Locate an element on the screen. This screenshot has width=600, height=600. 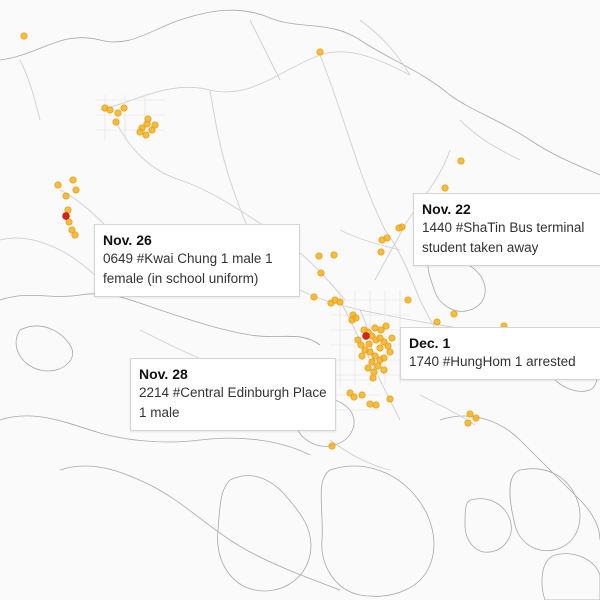
callout-date: Nov. 26 is located at coordinates (127, 240).